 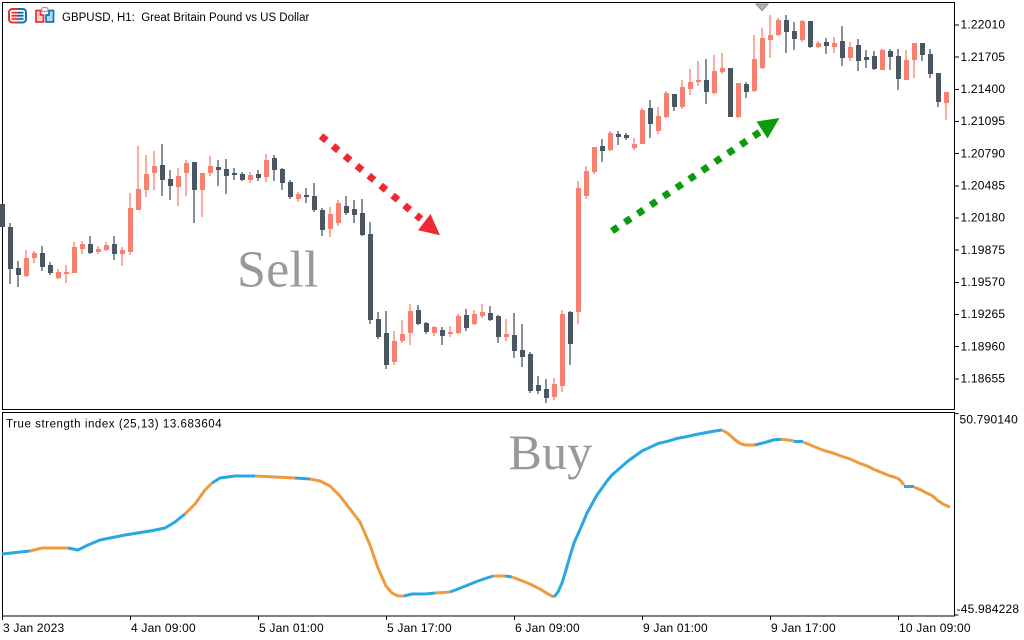 What do you see at coordinates (983, 121) in the screenshot?
I see `svg-text: 1.21095` at bounding box center [983, 121].